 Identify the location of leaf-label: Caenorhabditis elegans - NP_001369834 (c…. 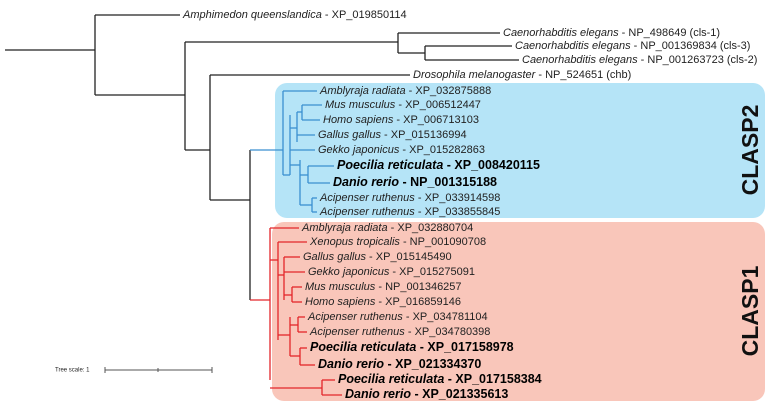
(632, 46).